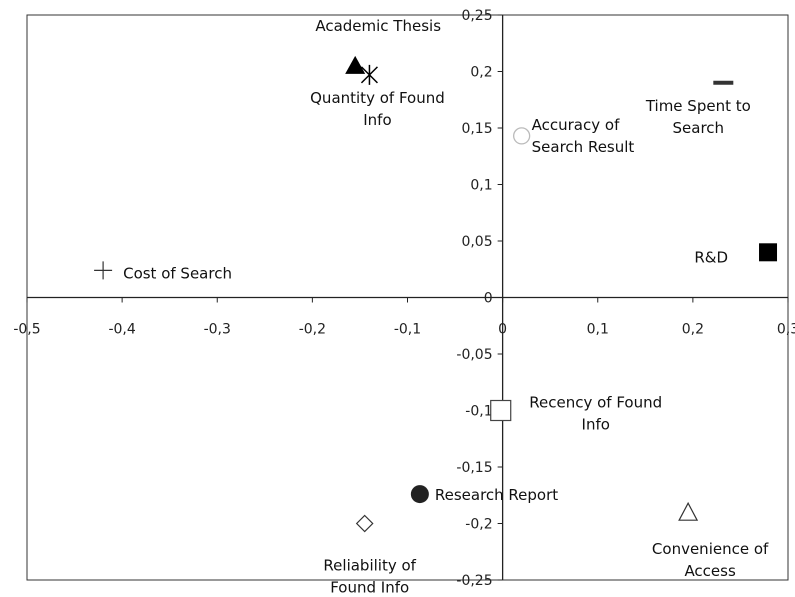 This screenshot has width=795, height=597. What do you see at coordinates (598, 330) in the screenshot?
I see `x-tick-label: 0,1` at bounding box center [598, 330].